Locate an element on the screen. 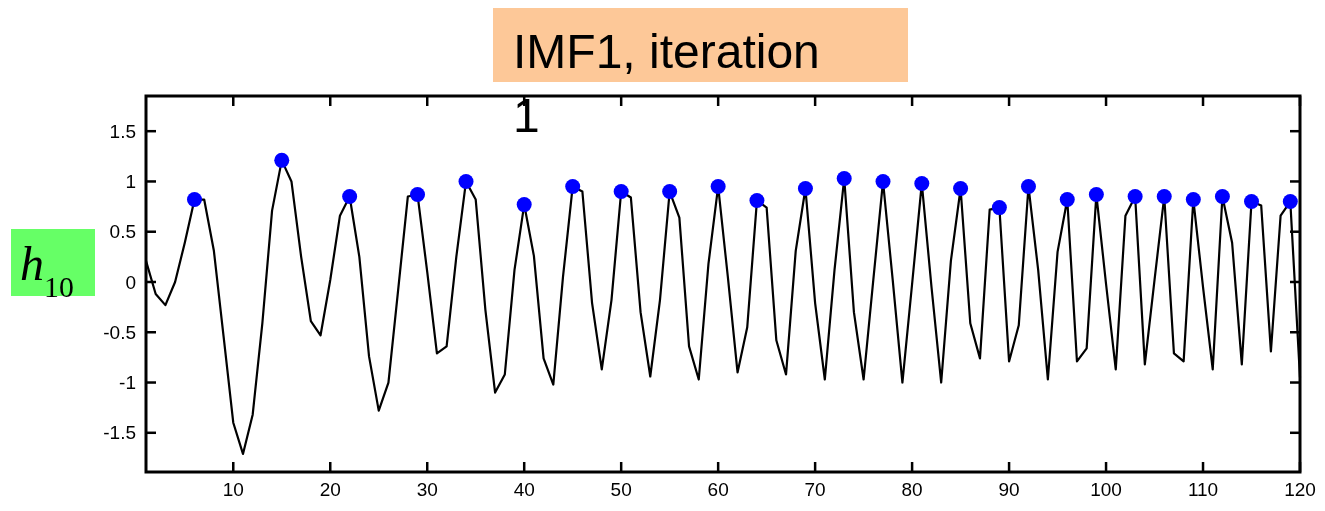 The width and height of the screenshot is (1325, 511). y-tick-label: -1 is located at coordinates (127, 383).